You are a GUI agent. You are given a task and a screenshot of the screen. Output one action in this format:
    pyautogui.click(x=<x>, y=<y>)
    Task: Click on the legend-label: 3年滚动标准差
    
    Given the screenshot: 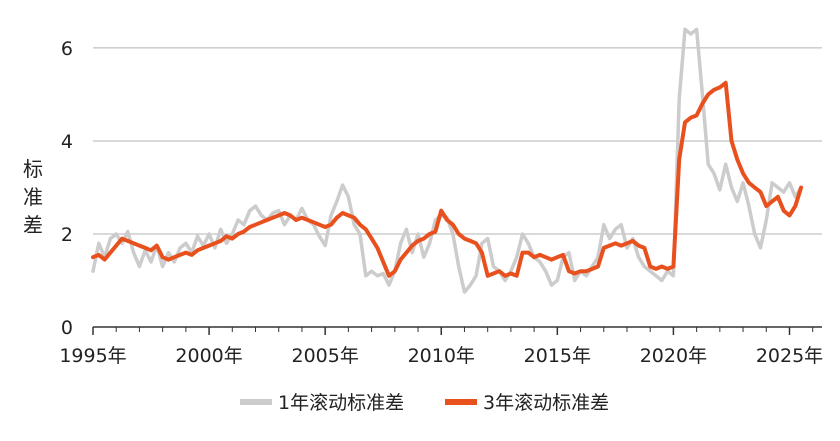 What is the action you would take?
    pyautogui.click(x=546, y=403)
    